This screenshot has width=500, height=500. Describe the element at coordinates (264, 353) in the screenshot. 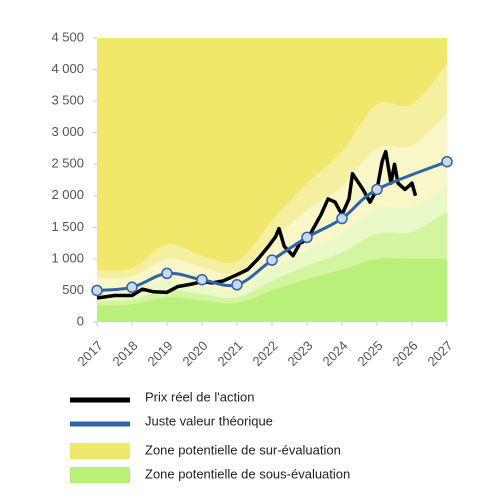

I see `x-tick-label: 2022` at that location.